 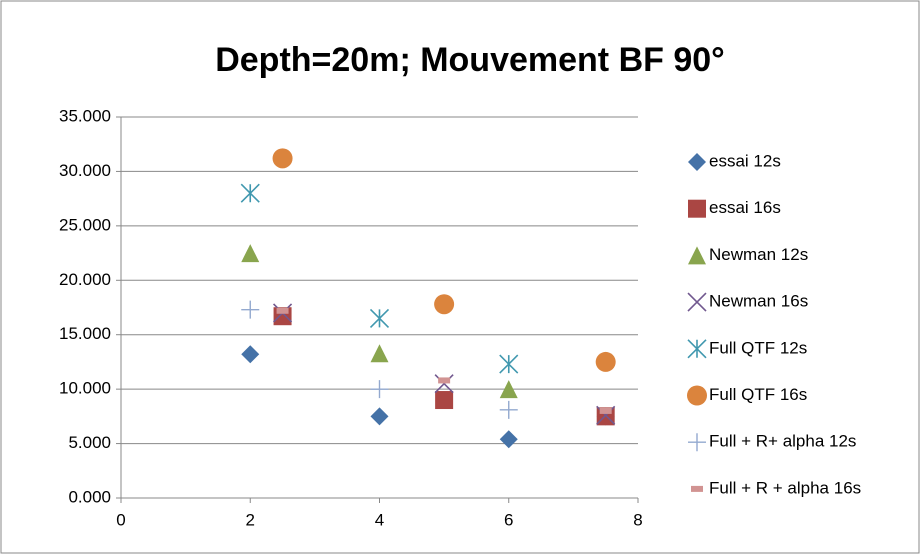 I want to click on legend-label: Full + R+ alpha 12s, so click(x=782, y=441).